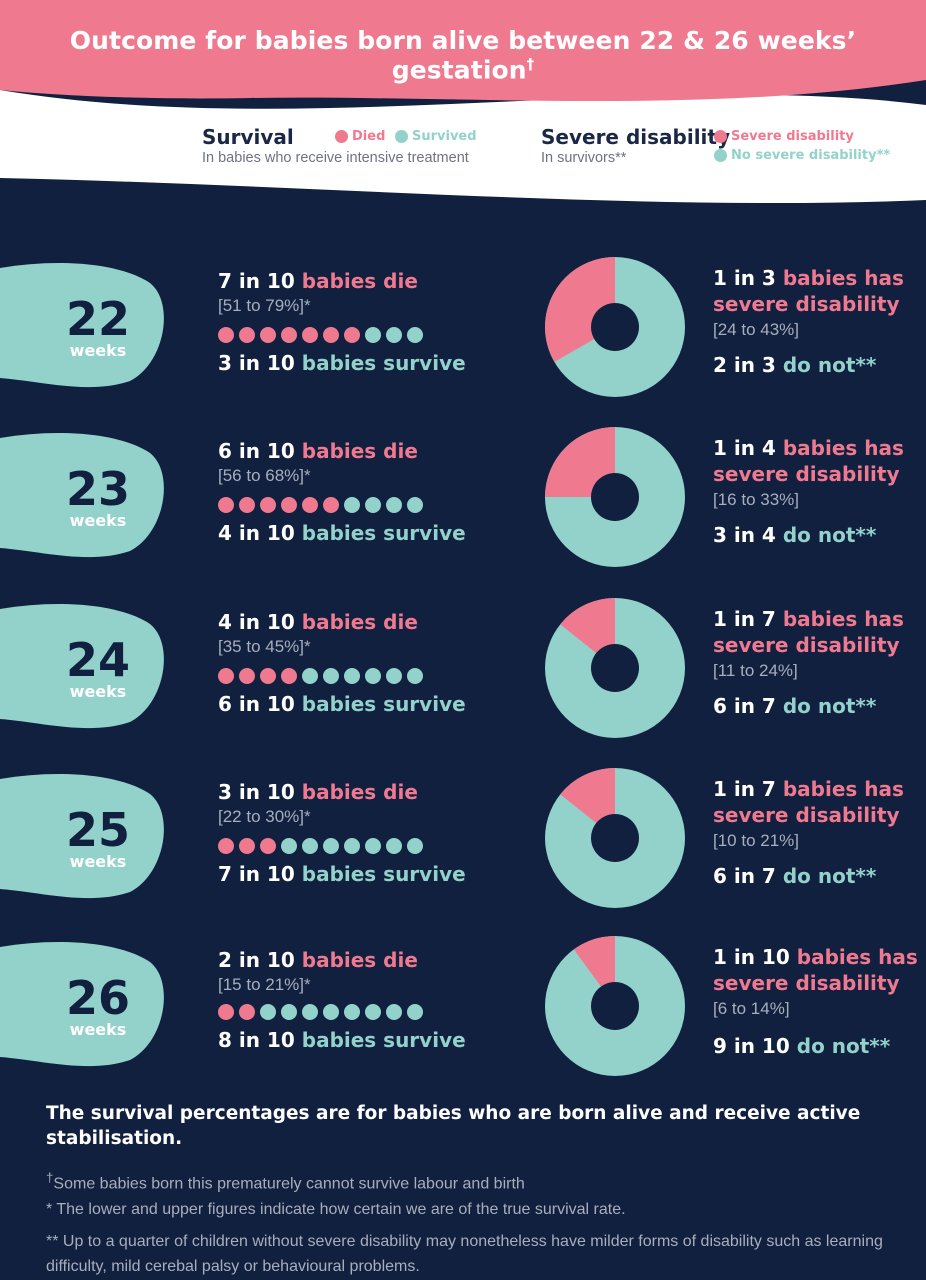  What do you see at coordinates (342, 874) in the screenshot?
I see `survived-statement: 7 in 10 babies survive` at bounding box center [342, 874].